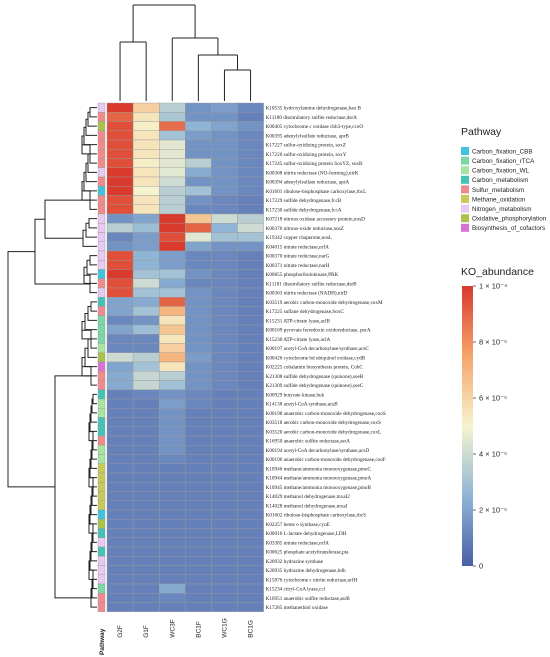 Image resolution: width=550 pixels, height=657 pixels. Describe the element at coordinates (306, 571) in the screenshot. I see `row-label: K20935 hydrazine dehydrogenase,hdh` at that location.